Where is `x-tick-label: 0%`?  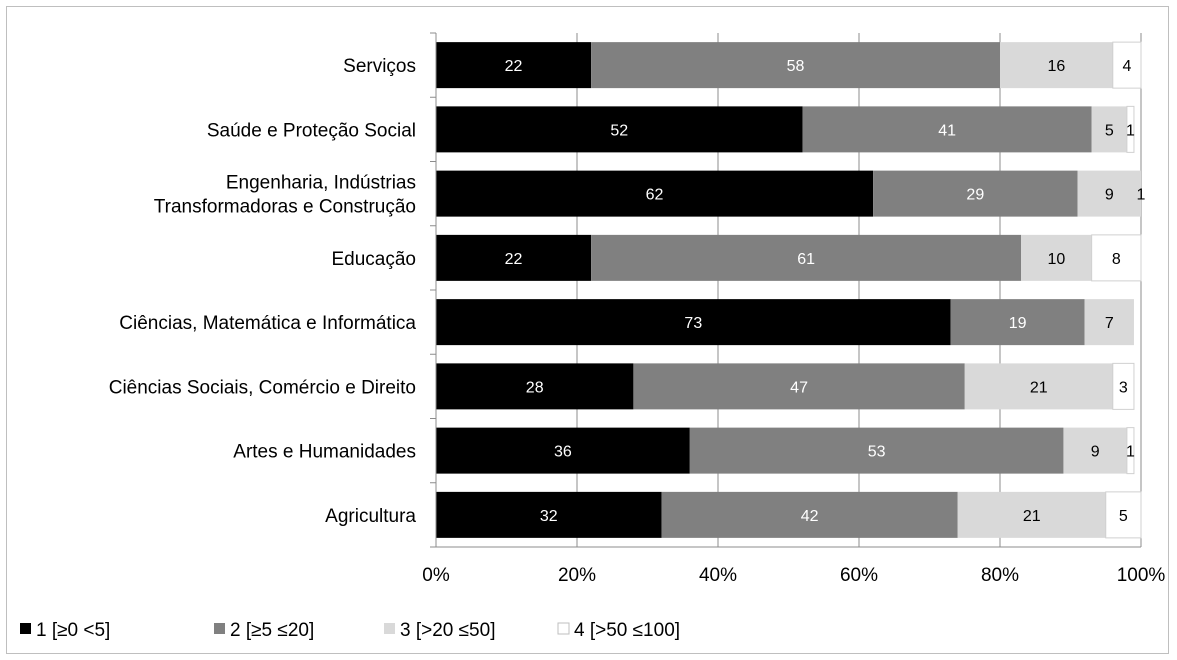 x-tick-label: 0% is located at coordinates (436, 575).